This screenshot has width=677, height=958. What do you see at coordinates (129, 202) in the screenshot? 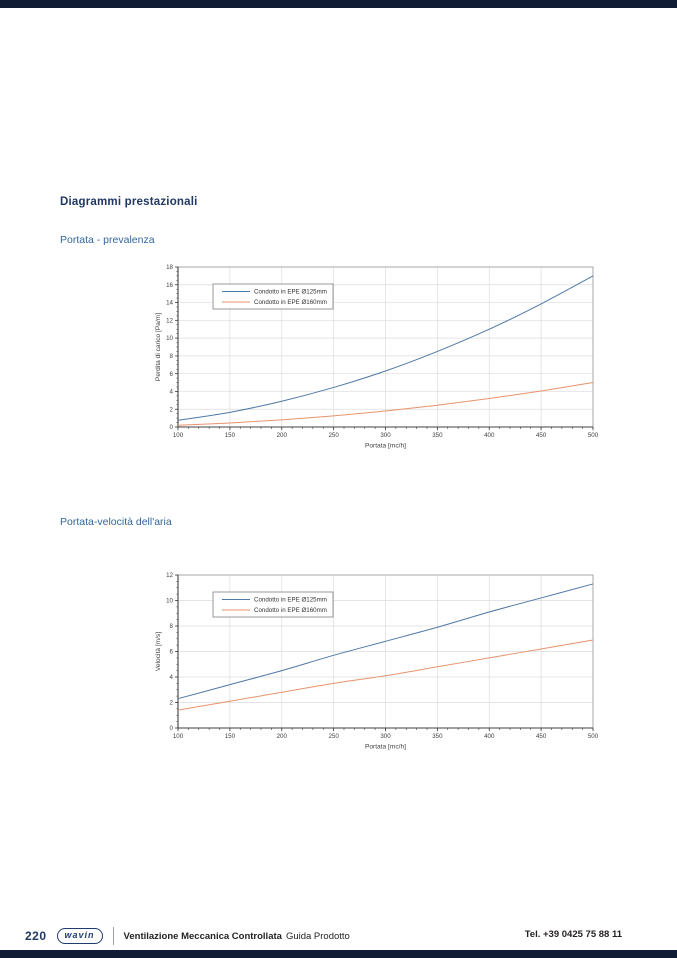
I see `page-title: Diagrammi prestazionali` at bounding box center [129, 202].